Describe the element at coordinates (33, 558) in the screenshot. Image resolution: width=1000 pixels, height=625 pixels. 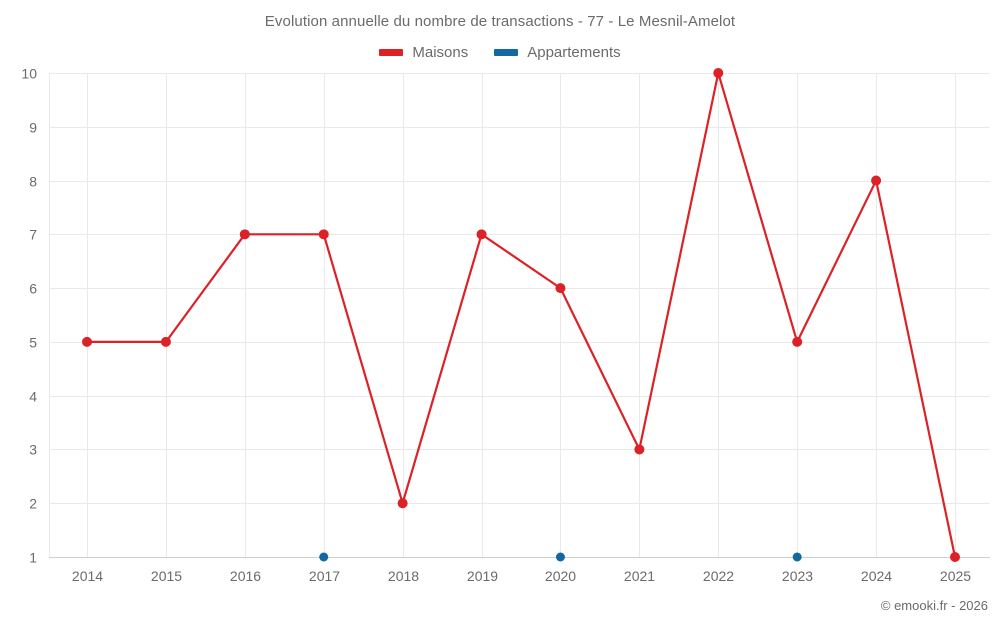
I see `y-axis-tick-label: 1` at that location.